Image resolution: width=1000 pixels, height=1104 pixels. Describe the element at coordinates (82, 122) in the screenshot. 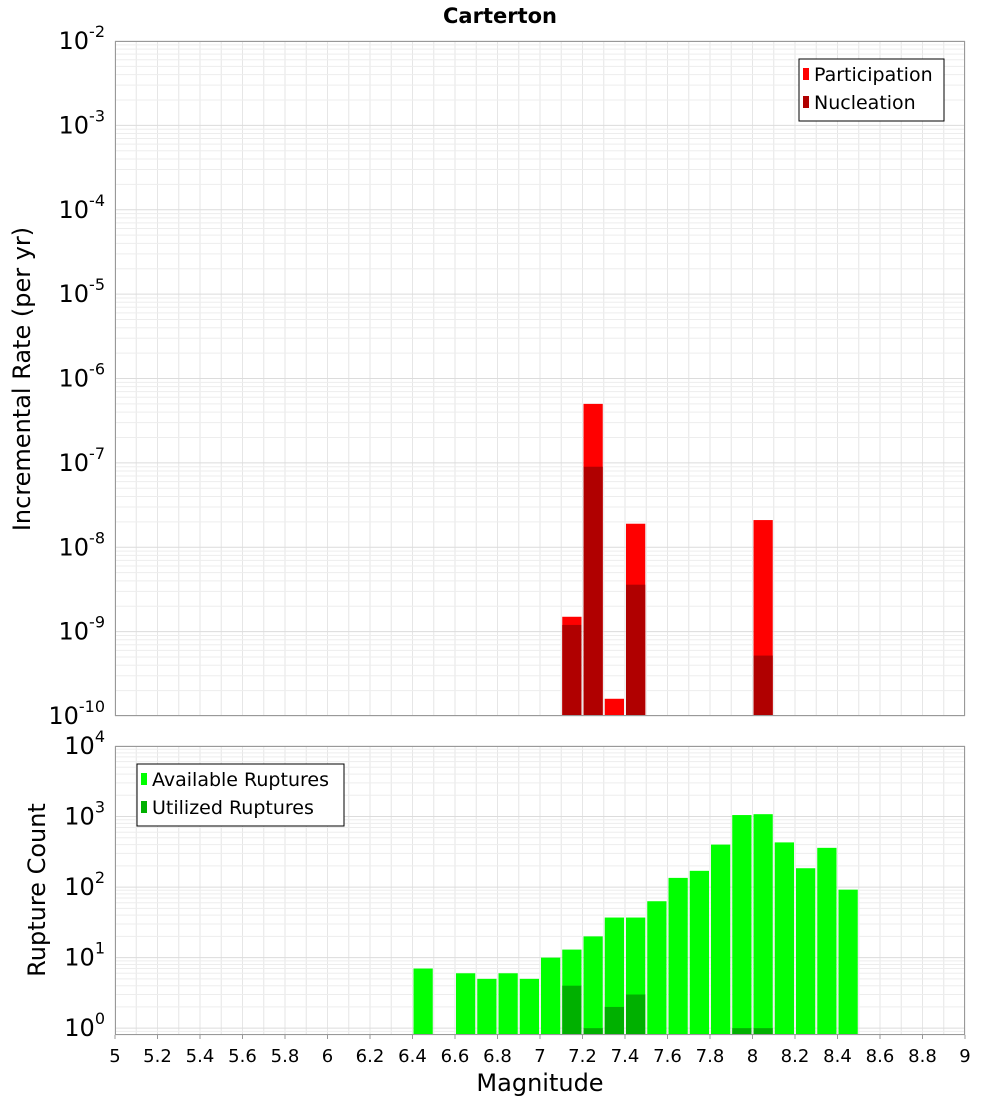

I see `y-tick-label: 10⁻³` at that location.